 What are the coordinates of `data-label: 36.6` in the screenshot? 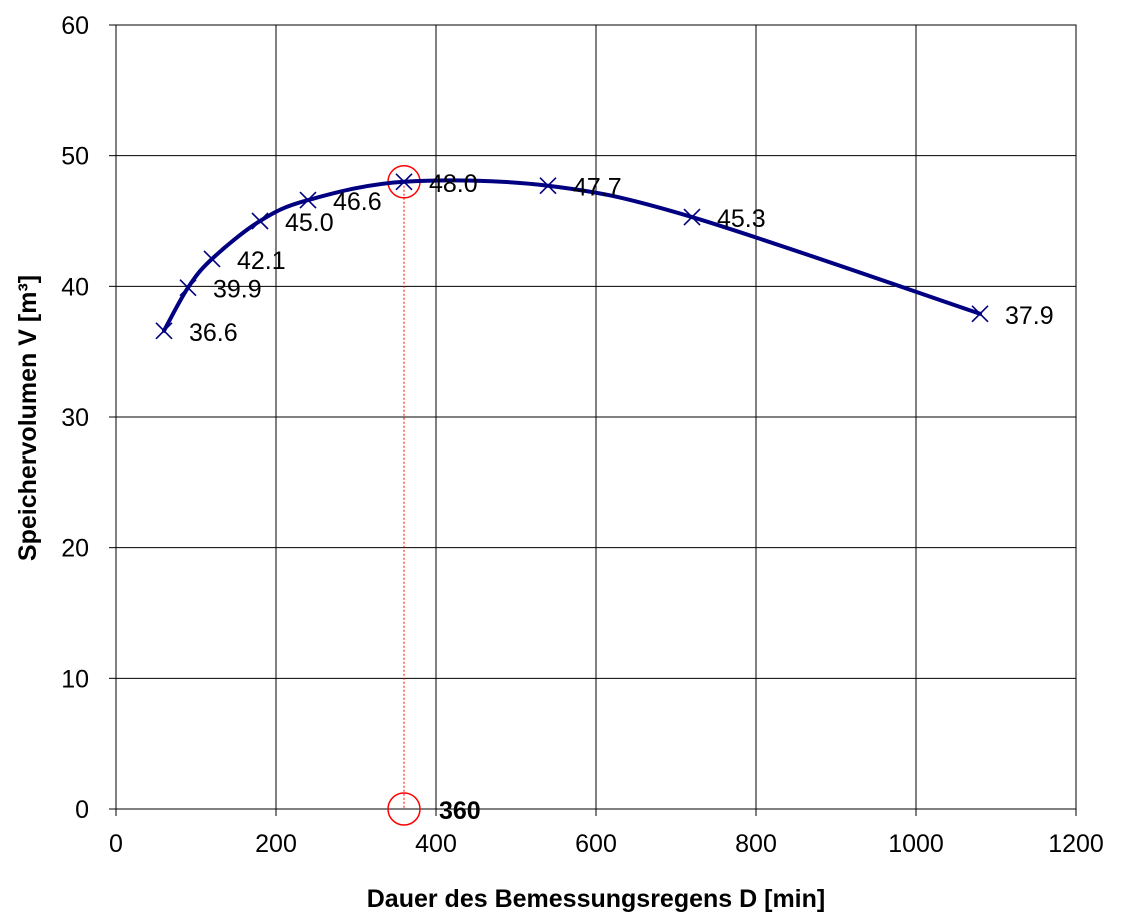 It's located at (213, 333).